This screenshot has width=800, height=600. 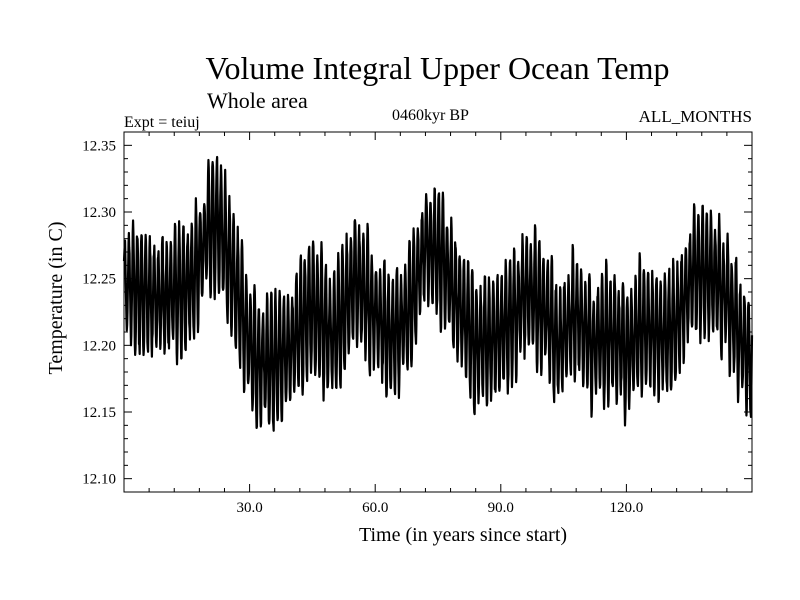 What do you see at coordinates (249, 508) in the screenshot?
I see `x-tick-label: 30.0` at bounding box center [249, 508].